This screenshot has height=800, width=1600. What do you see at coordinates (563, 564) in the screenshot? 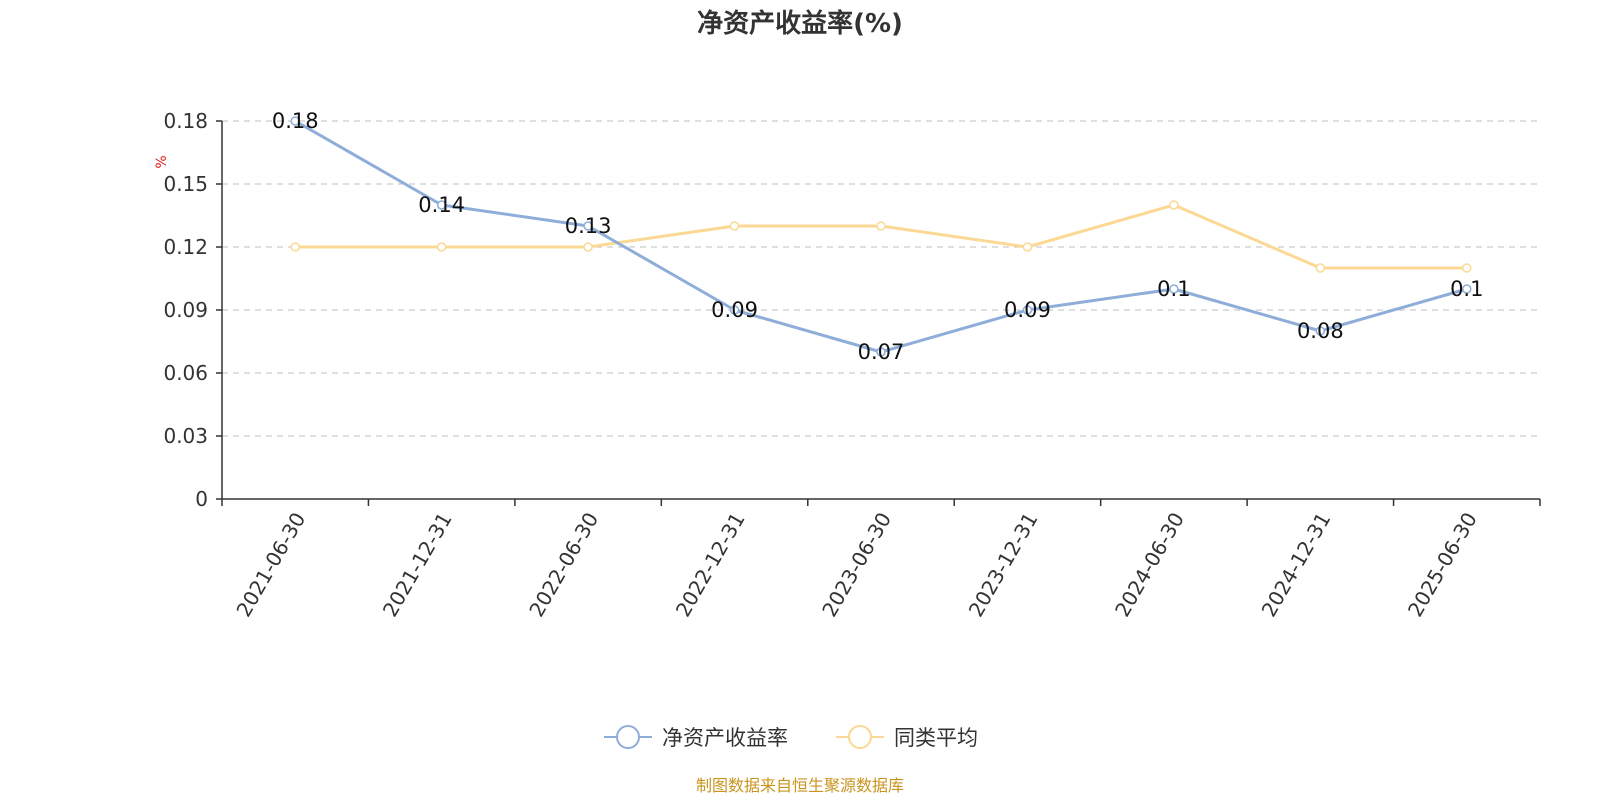
I see `x-tick-label: 2022-06-30` at bounding box center [563, 564].